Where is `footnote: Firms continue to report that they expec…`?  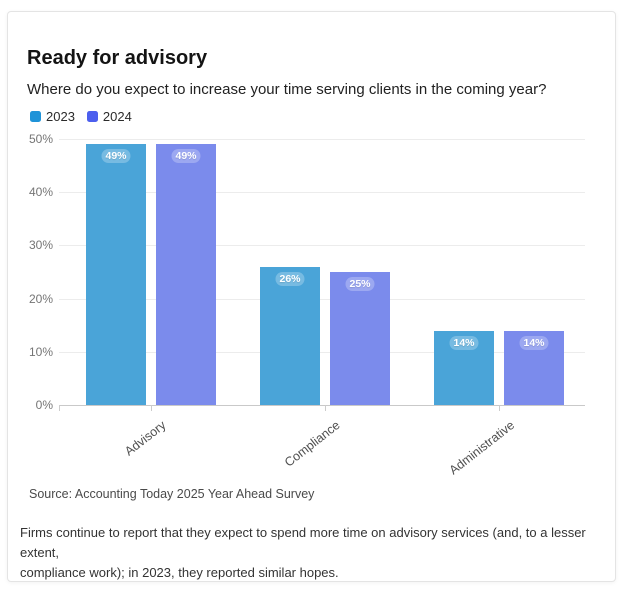
footnote: Firms continue to report that they expec… is located at coordinates (315, 553).